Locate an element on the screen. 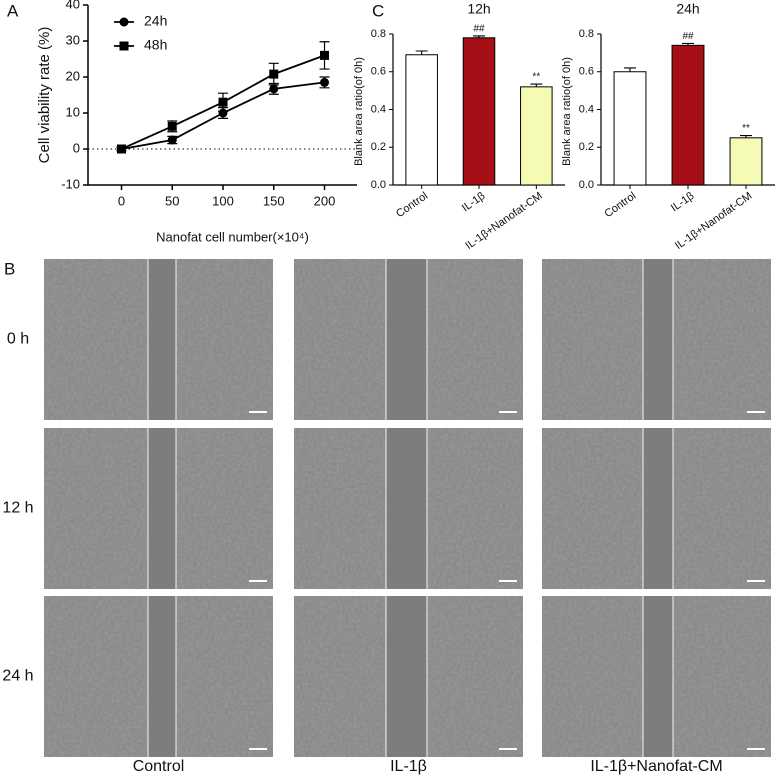  x-tick-label: 150 is located at coordinates (274, 200).